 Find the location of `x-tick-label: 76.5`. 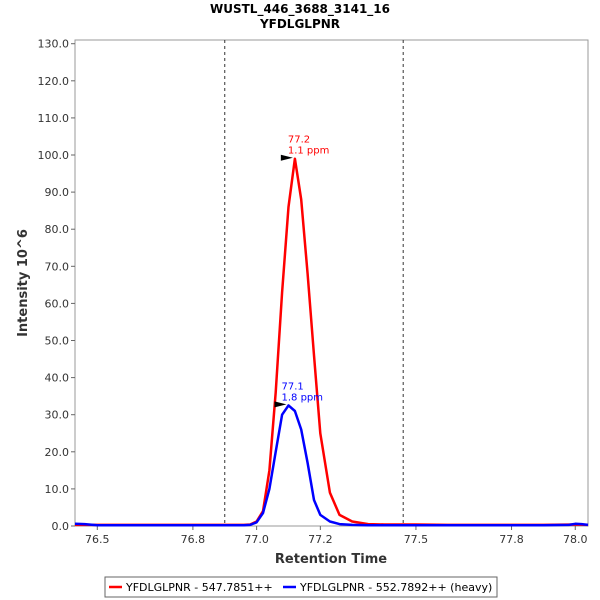

x-tick-label: 76.5 is located at coordinates (97, 539).